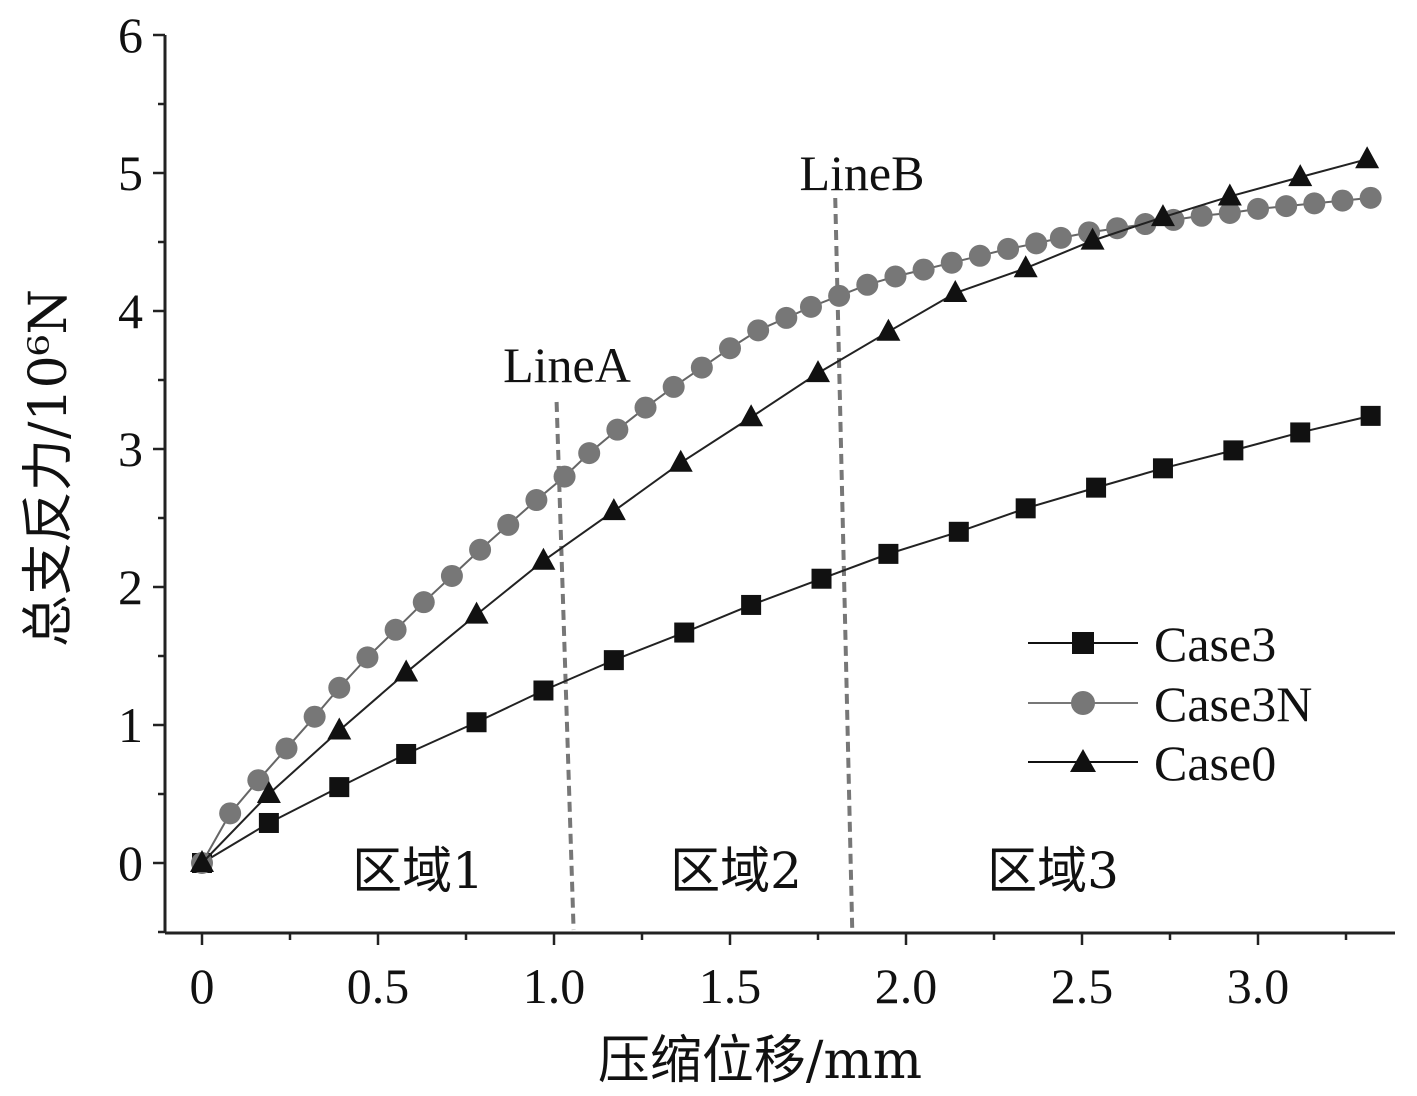 Image resolution: width=1417 pixels, height=1096 pixels. Describe the element at coordinates (1258, 986) in the screenshot. I see `x-tick-label: 3.0` at that location.